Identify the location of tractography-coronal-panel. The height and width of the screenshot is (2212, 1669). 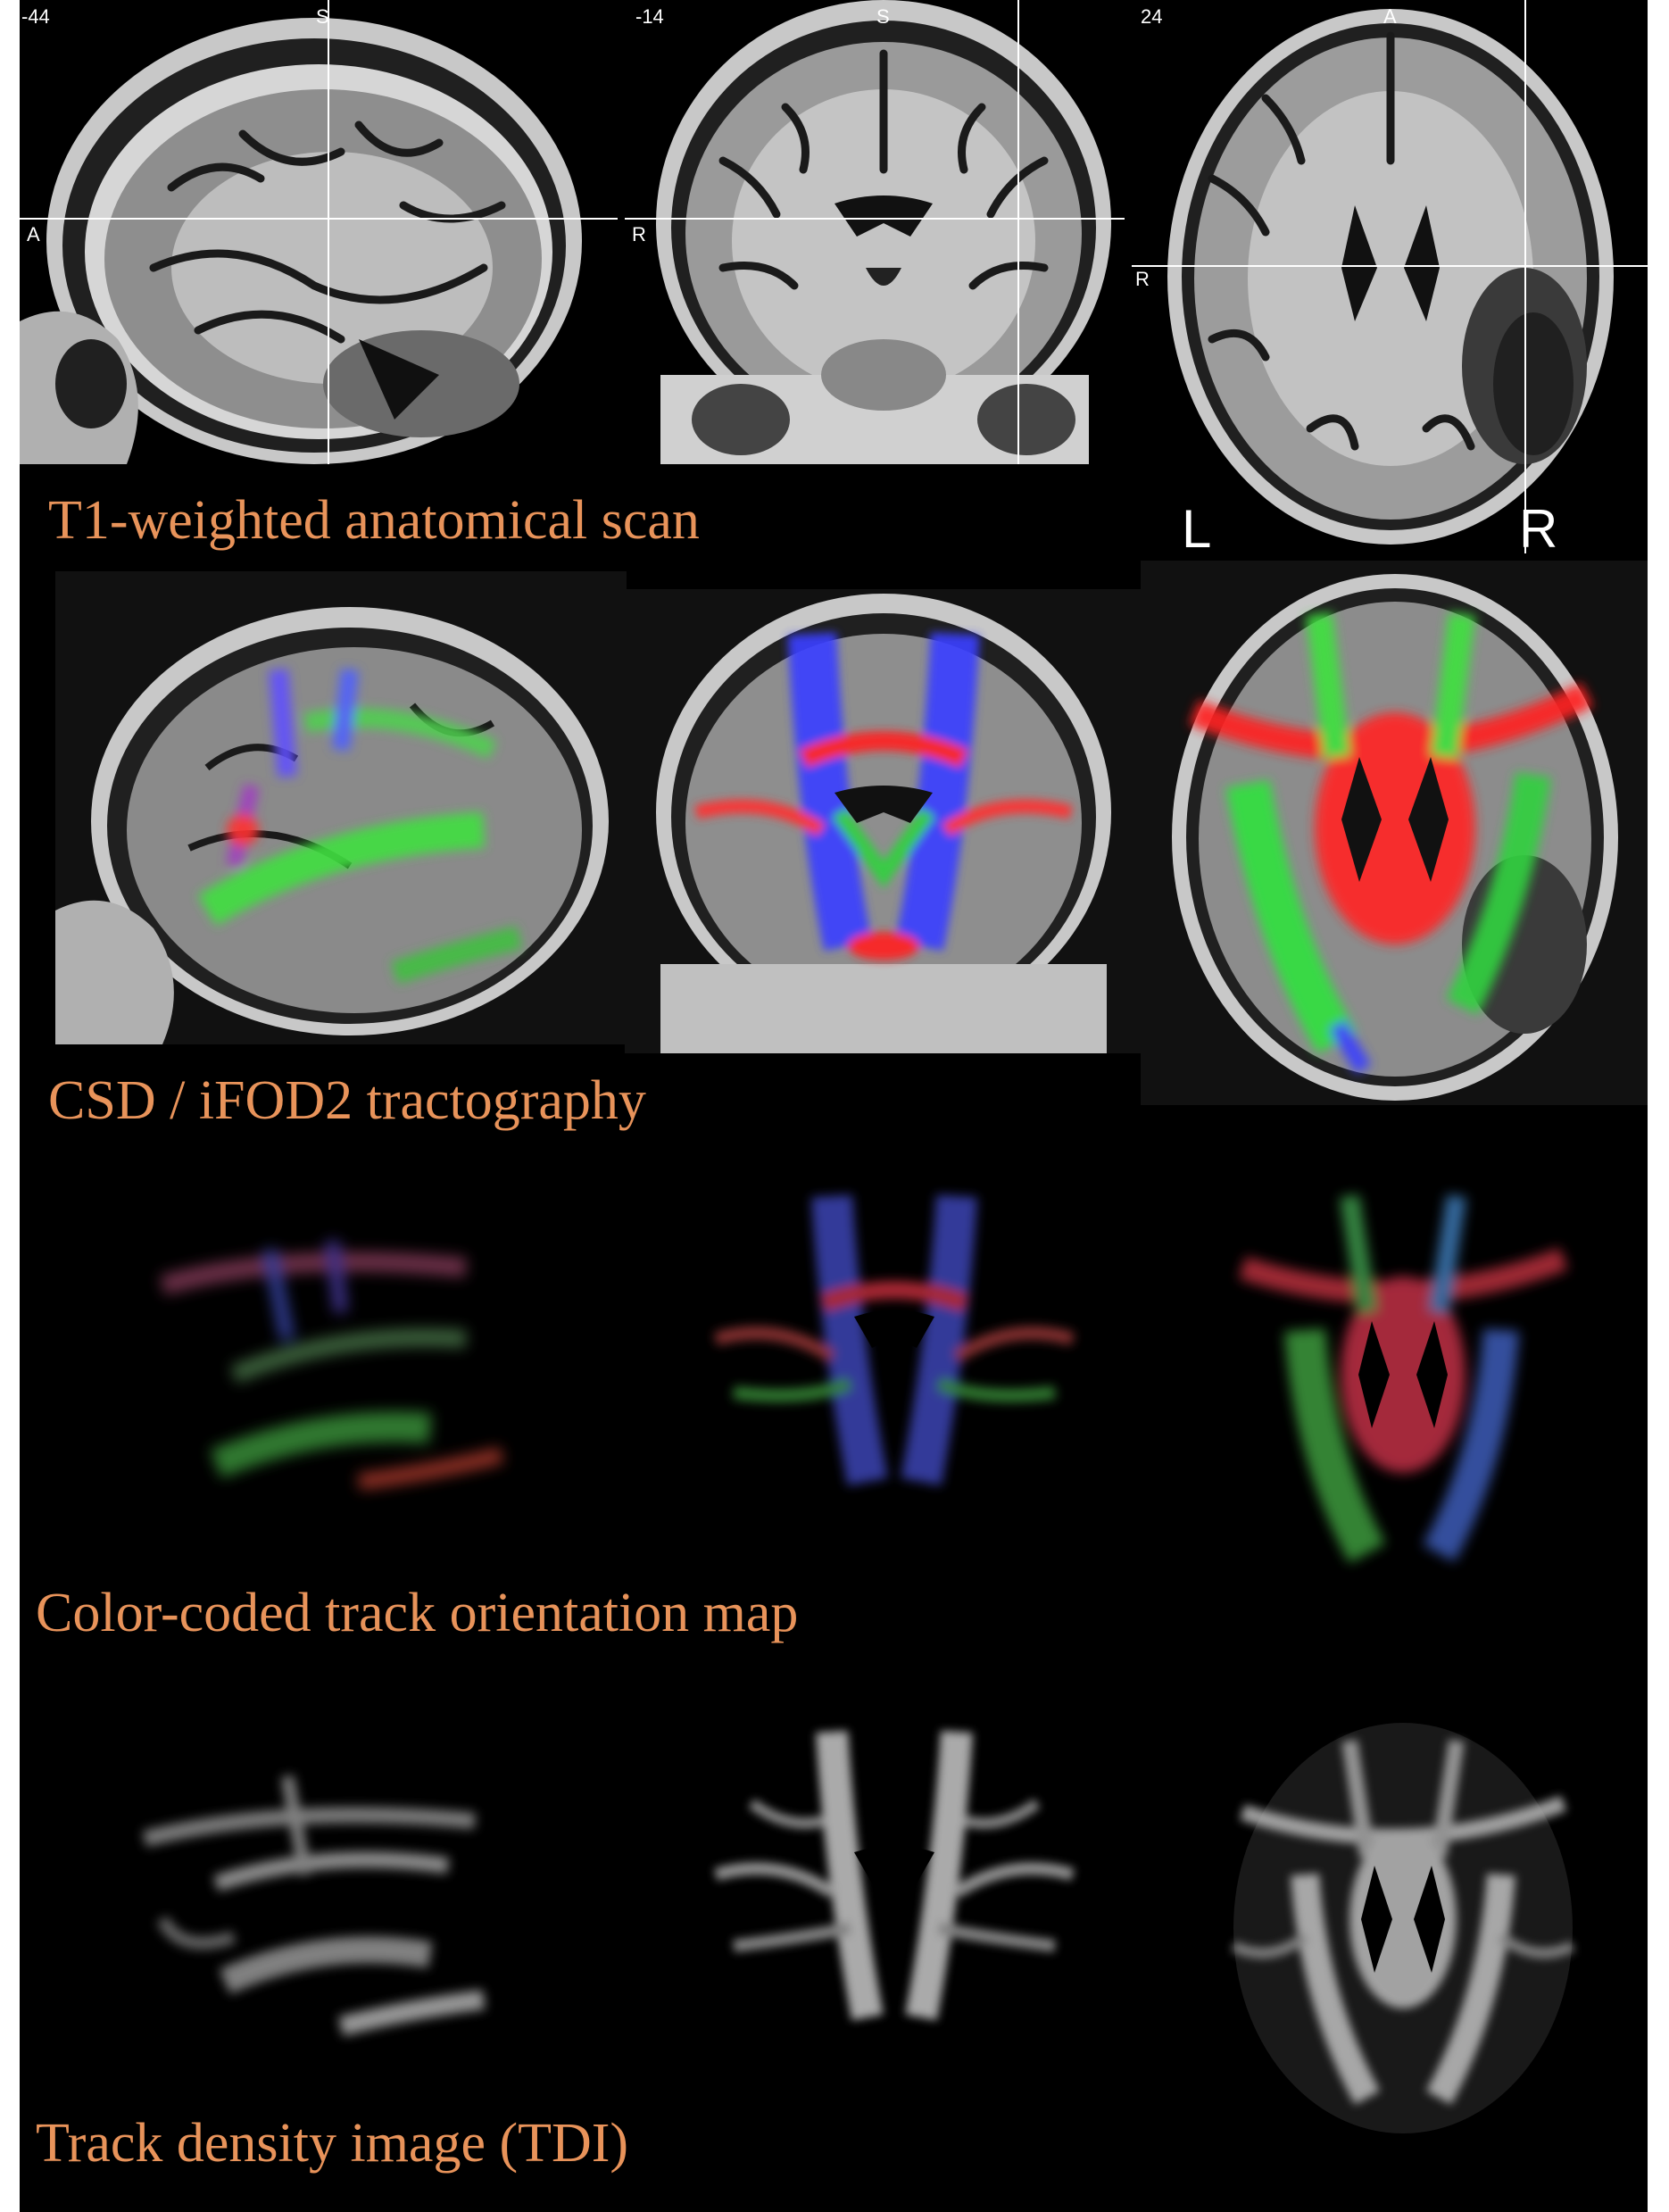
(883, 821).